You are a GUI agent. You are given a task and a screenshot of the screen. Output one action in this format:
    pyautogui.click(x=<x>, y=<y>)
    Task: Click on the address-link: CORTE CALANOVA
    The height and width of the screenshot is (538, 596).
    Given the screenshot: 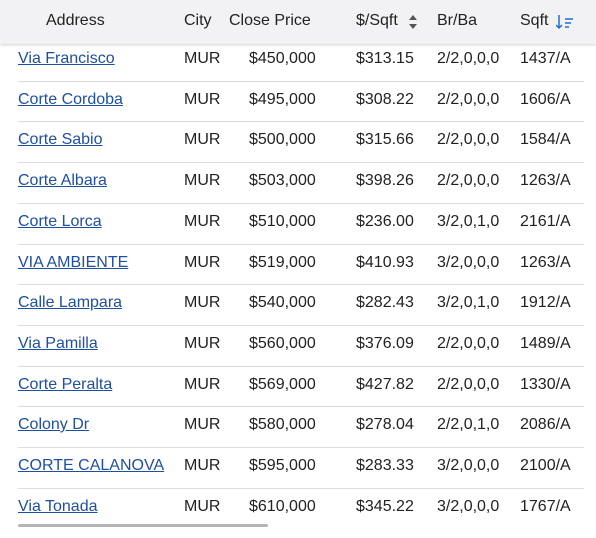 What is the action you would take?
    pyautogui.click(x=91, y=465)
    